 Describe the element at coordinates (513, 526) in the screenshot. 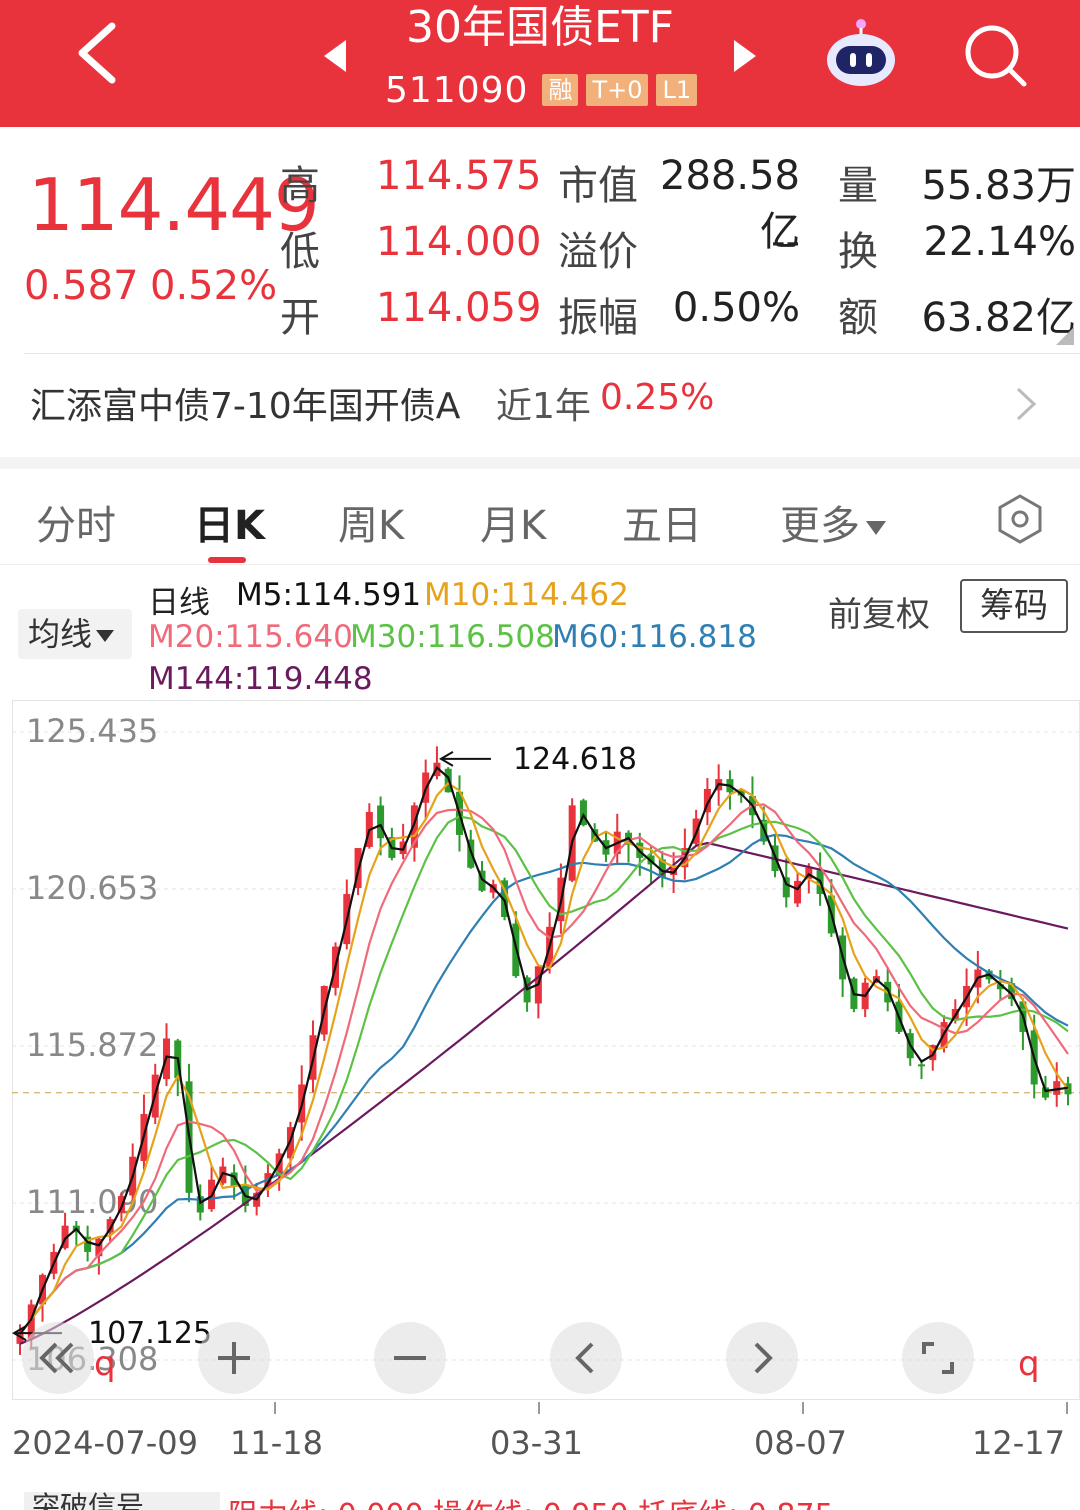

I see `tab-monthly-k: 月K` at that location.